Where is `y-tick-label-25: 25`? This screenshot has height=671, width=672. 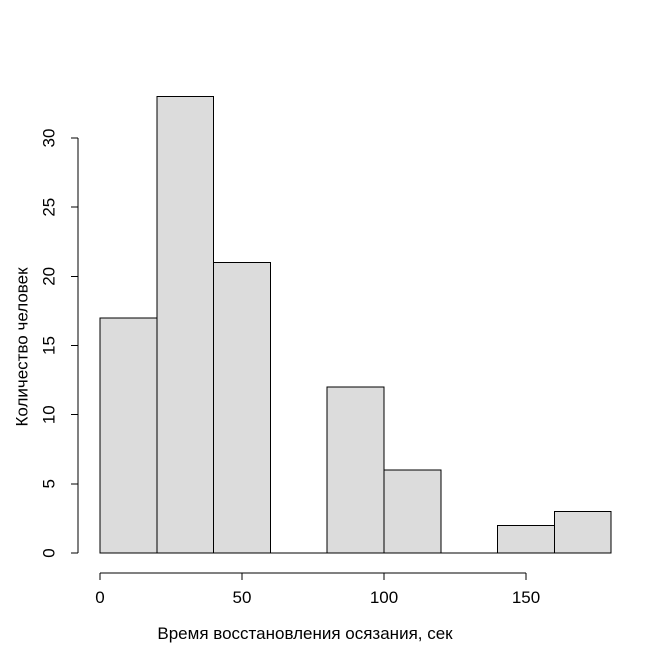
y-tick-label-25: 25 is located at coordinates (48, 207).